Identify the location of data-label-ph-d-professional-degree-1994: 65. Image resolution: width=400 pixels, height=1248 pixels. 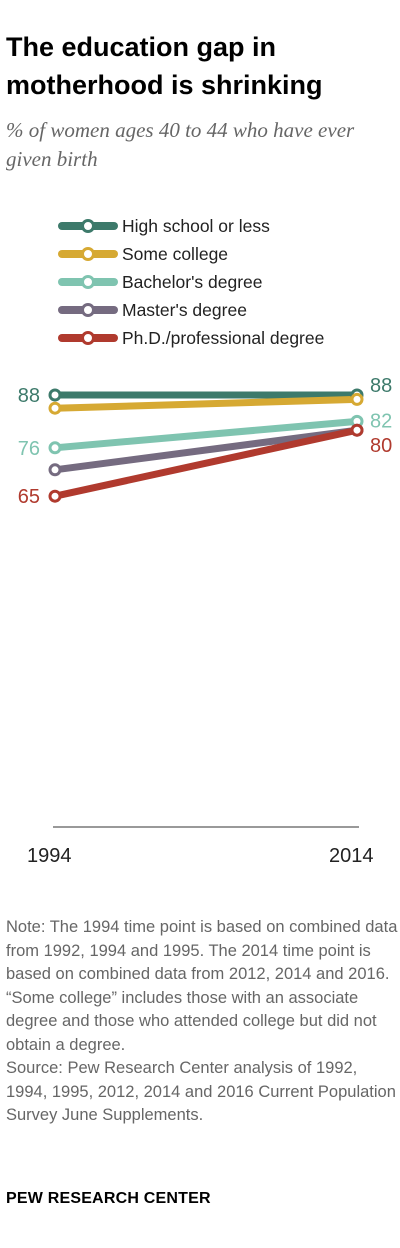
(29, 497).